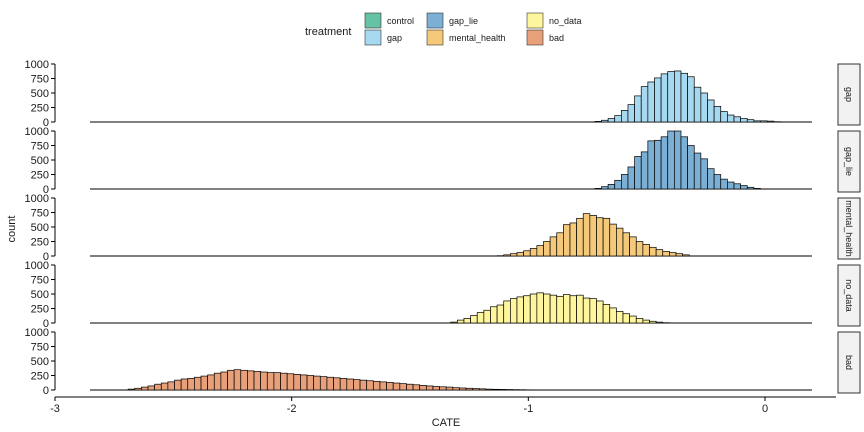 Image resolution: width=864 pixels, height=432 pixels. Describe the element at coordinates (765, 409) in the screenshot. I see `x-tick-label: 0` at that location.